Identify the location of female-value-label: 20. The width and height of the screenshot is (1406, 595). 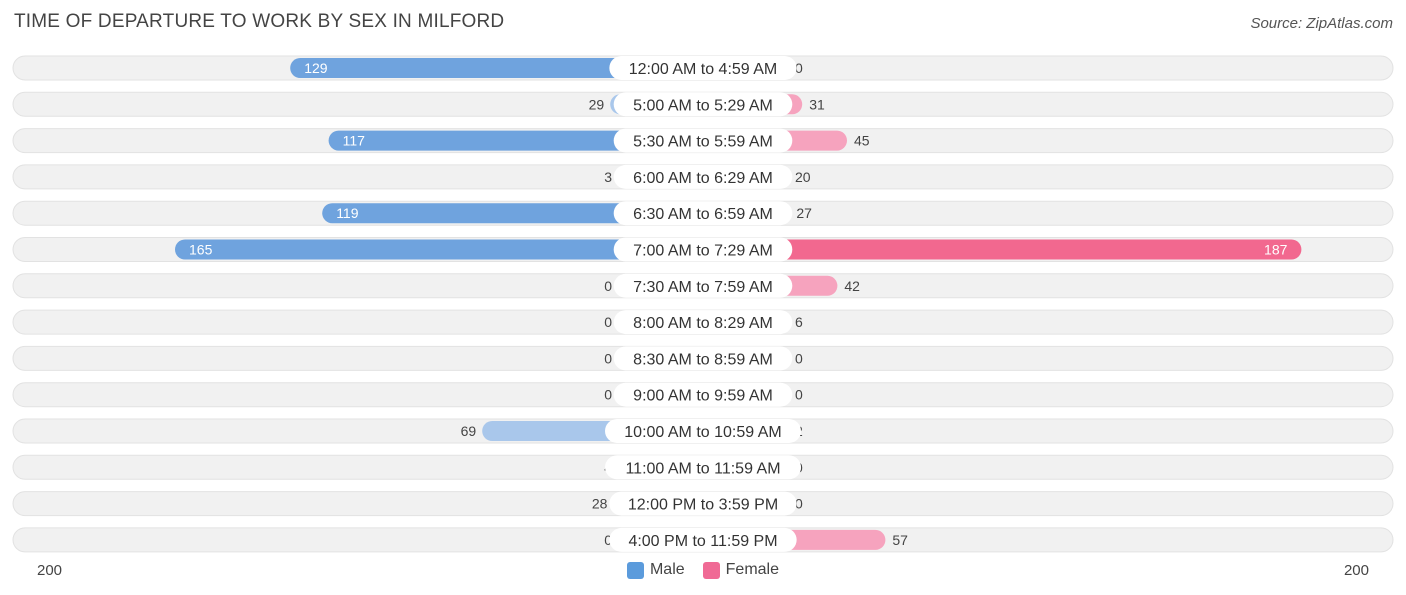
(803, 177).